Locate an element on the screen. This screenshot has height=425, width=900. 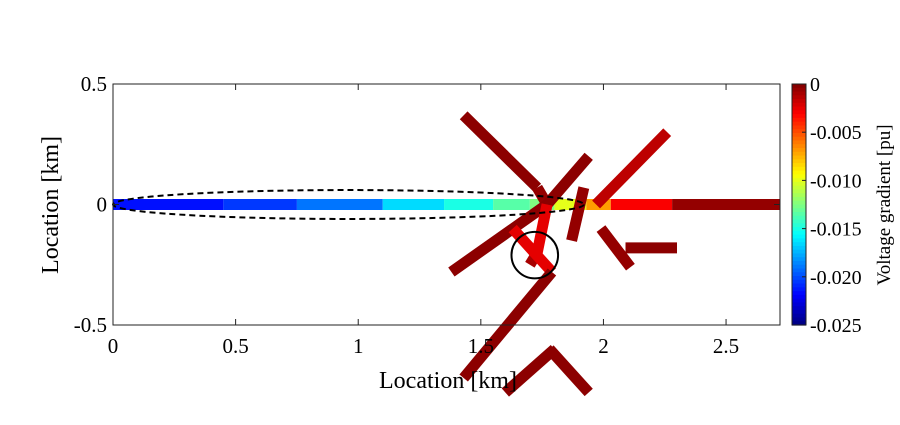
x-tick-label: 2.5 is located at coordinates (726, 346).